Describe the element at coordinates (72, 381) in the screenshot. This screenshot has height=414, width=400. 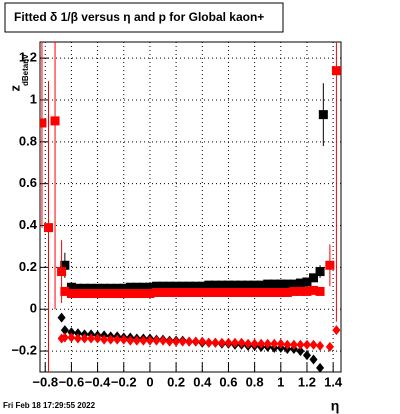
I see `x-tick-label: −0.6` at that location.